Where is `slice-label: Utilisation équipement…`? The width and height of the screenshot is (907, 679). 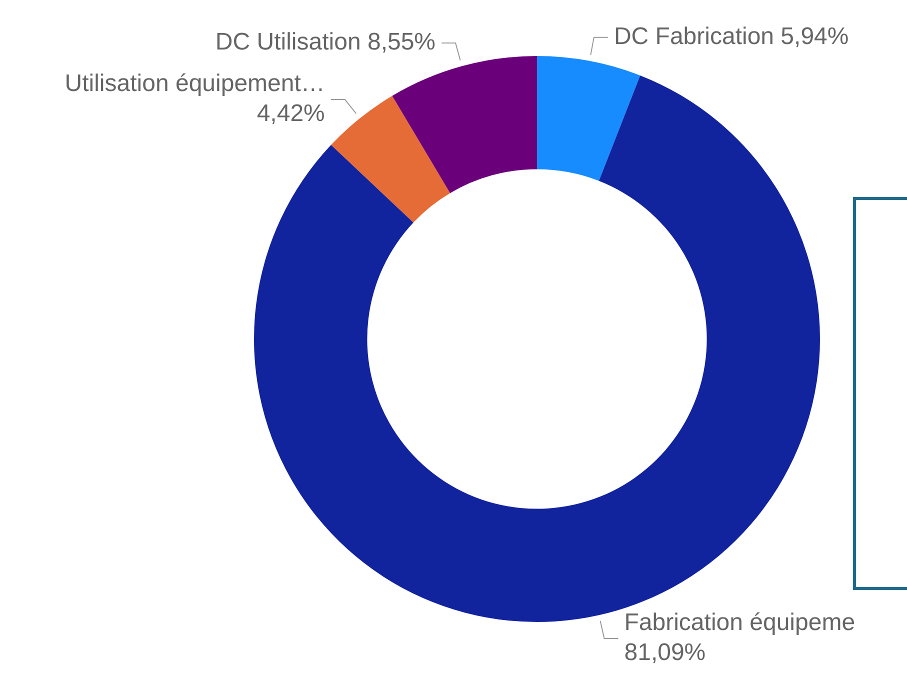 slice-label: Utilisation équipement… is located at coordinates (194, 84).